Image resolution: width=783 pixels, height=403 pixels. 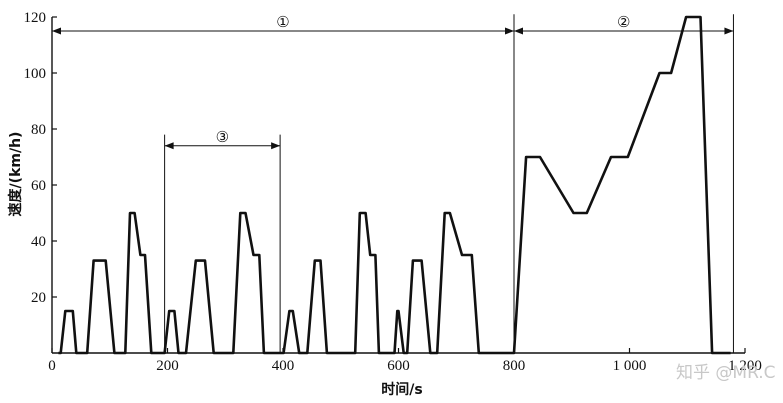 What do you see at coordinates (729, 31) in the screenshot?
I see `phase-arrow-2-head-right` at bounding box center [729, 31].